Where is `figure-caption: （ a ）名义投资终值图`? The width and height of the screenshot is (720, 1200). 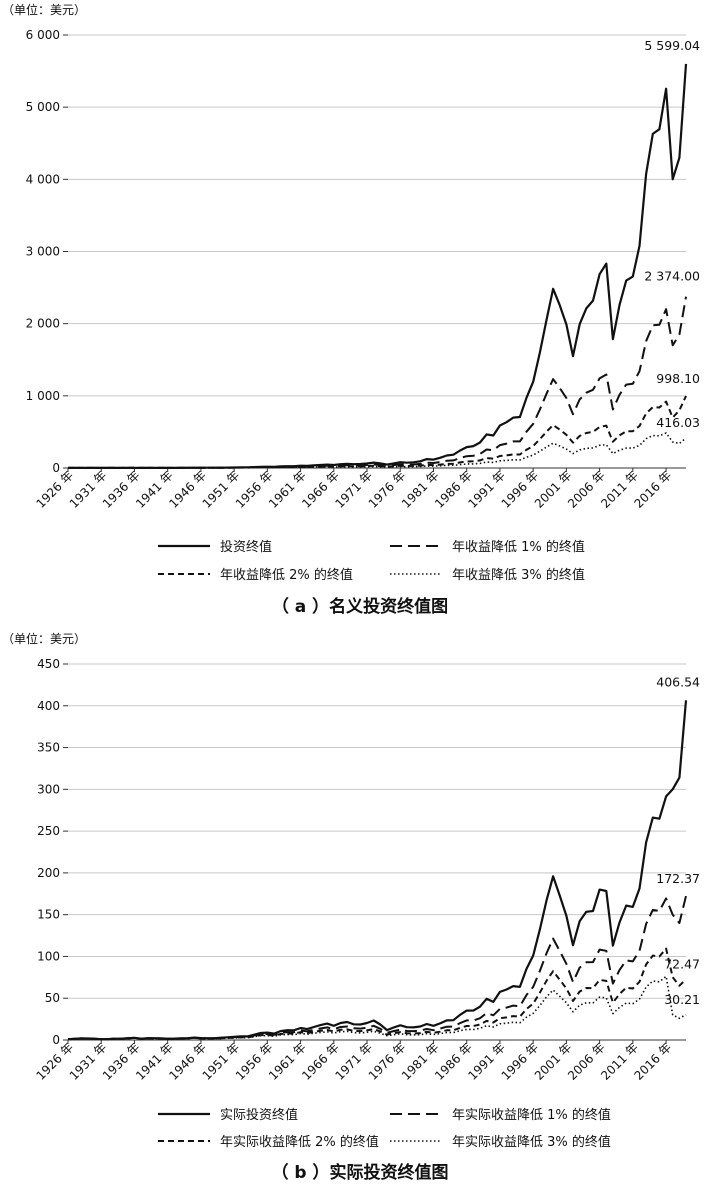 figure-caption: （ a ）名义投资终值图 is located at coordinates (360, 606).